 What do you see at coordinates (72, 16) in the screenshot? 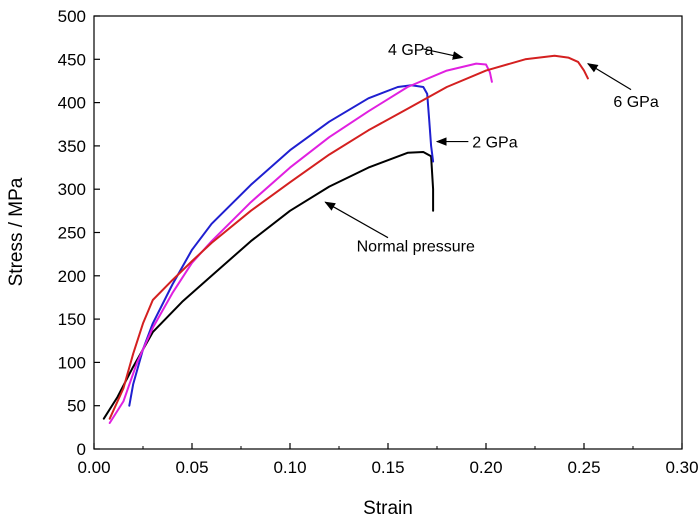
I see `y-tick-label: 500` at bounding box center [72, 16].